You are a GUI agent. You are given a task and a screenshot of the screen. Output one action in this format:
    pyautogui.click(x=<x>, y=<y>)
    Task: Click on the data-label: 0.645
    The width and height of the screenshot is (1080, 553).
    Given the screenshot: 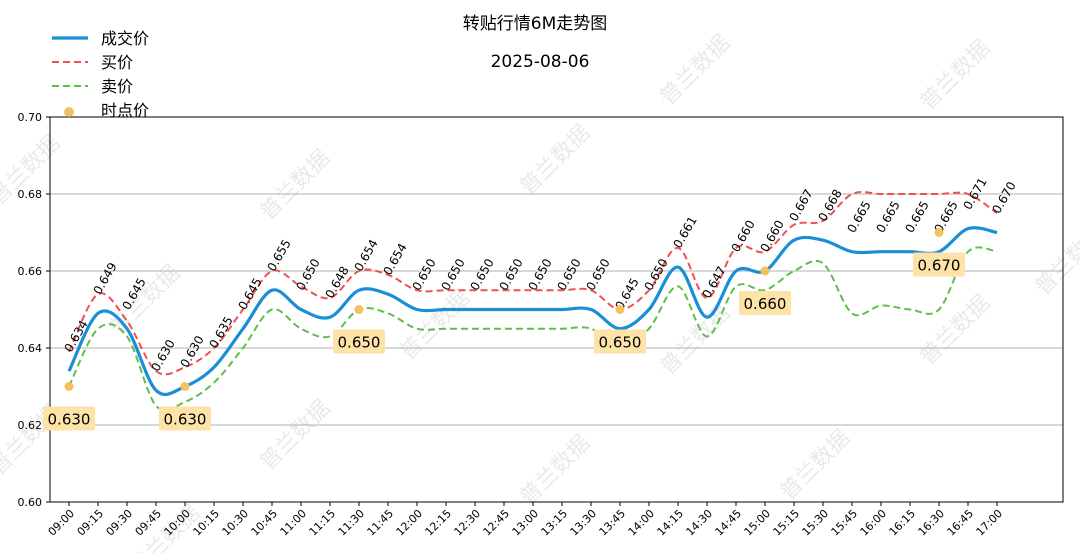 What is the action you would take?
    pyautogui.click(x=249, y=293)
    